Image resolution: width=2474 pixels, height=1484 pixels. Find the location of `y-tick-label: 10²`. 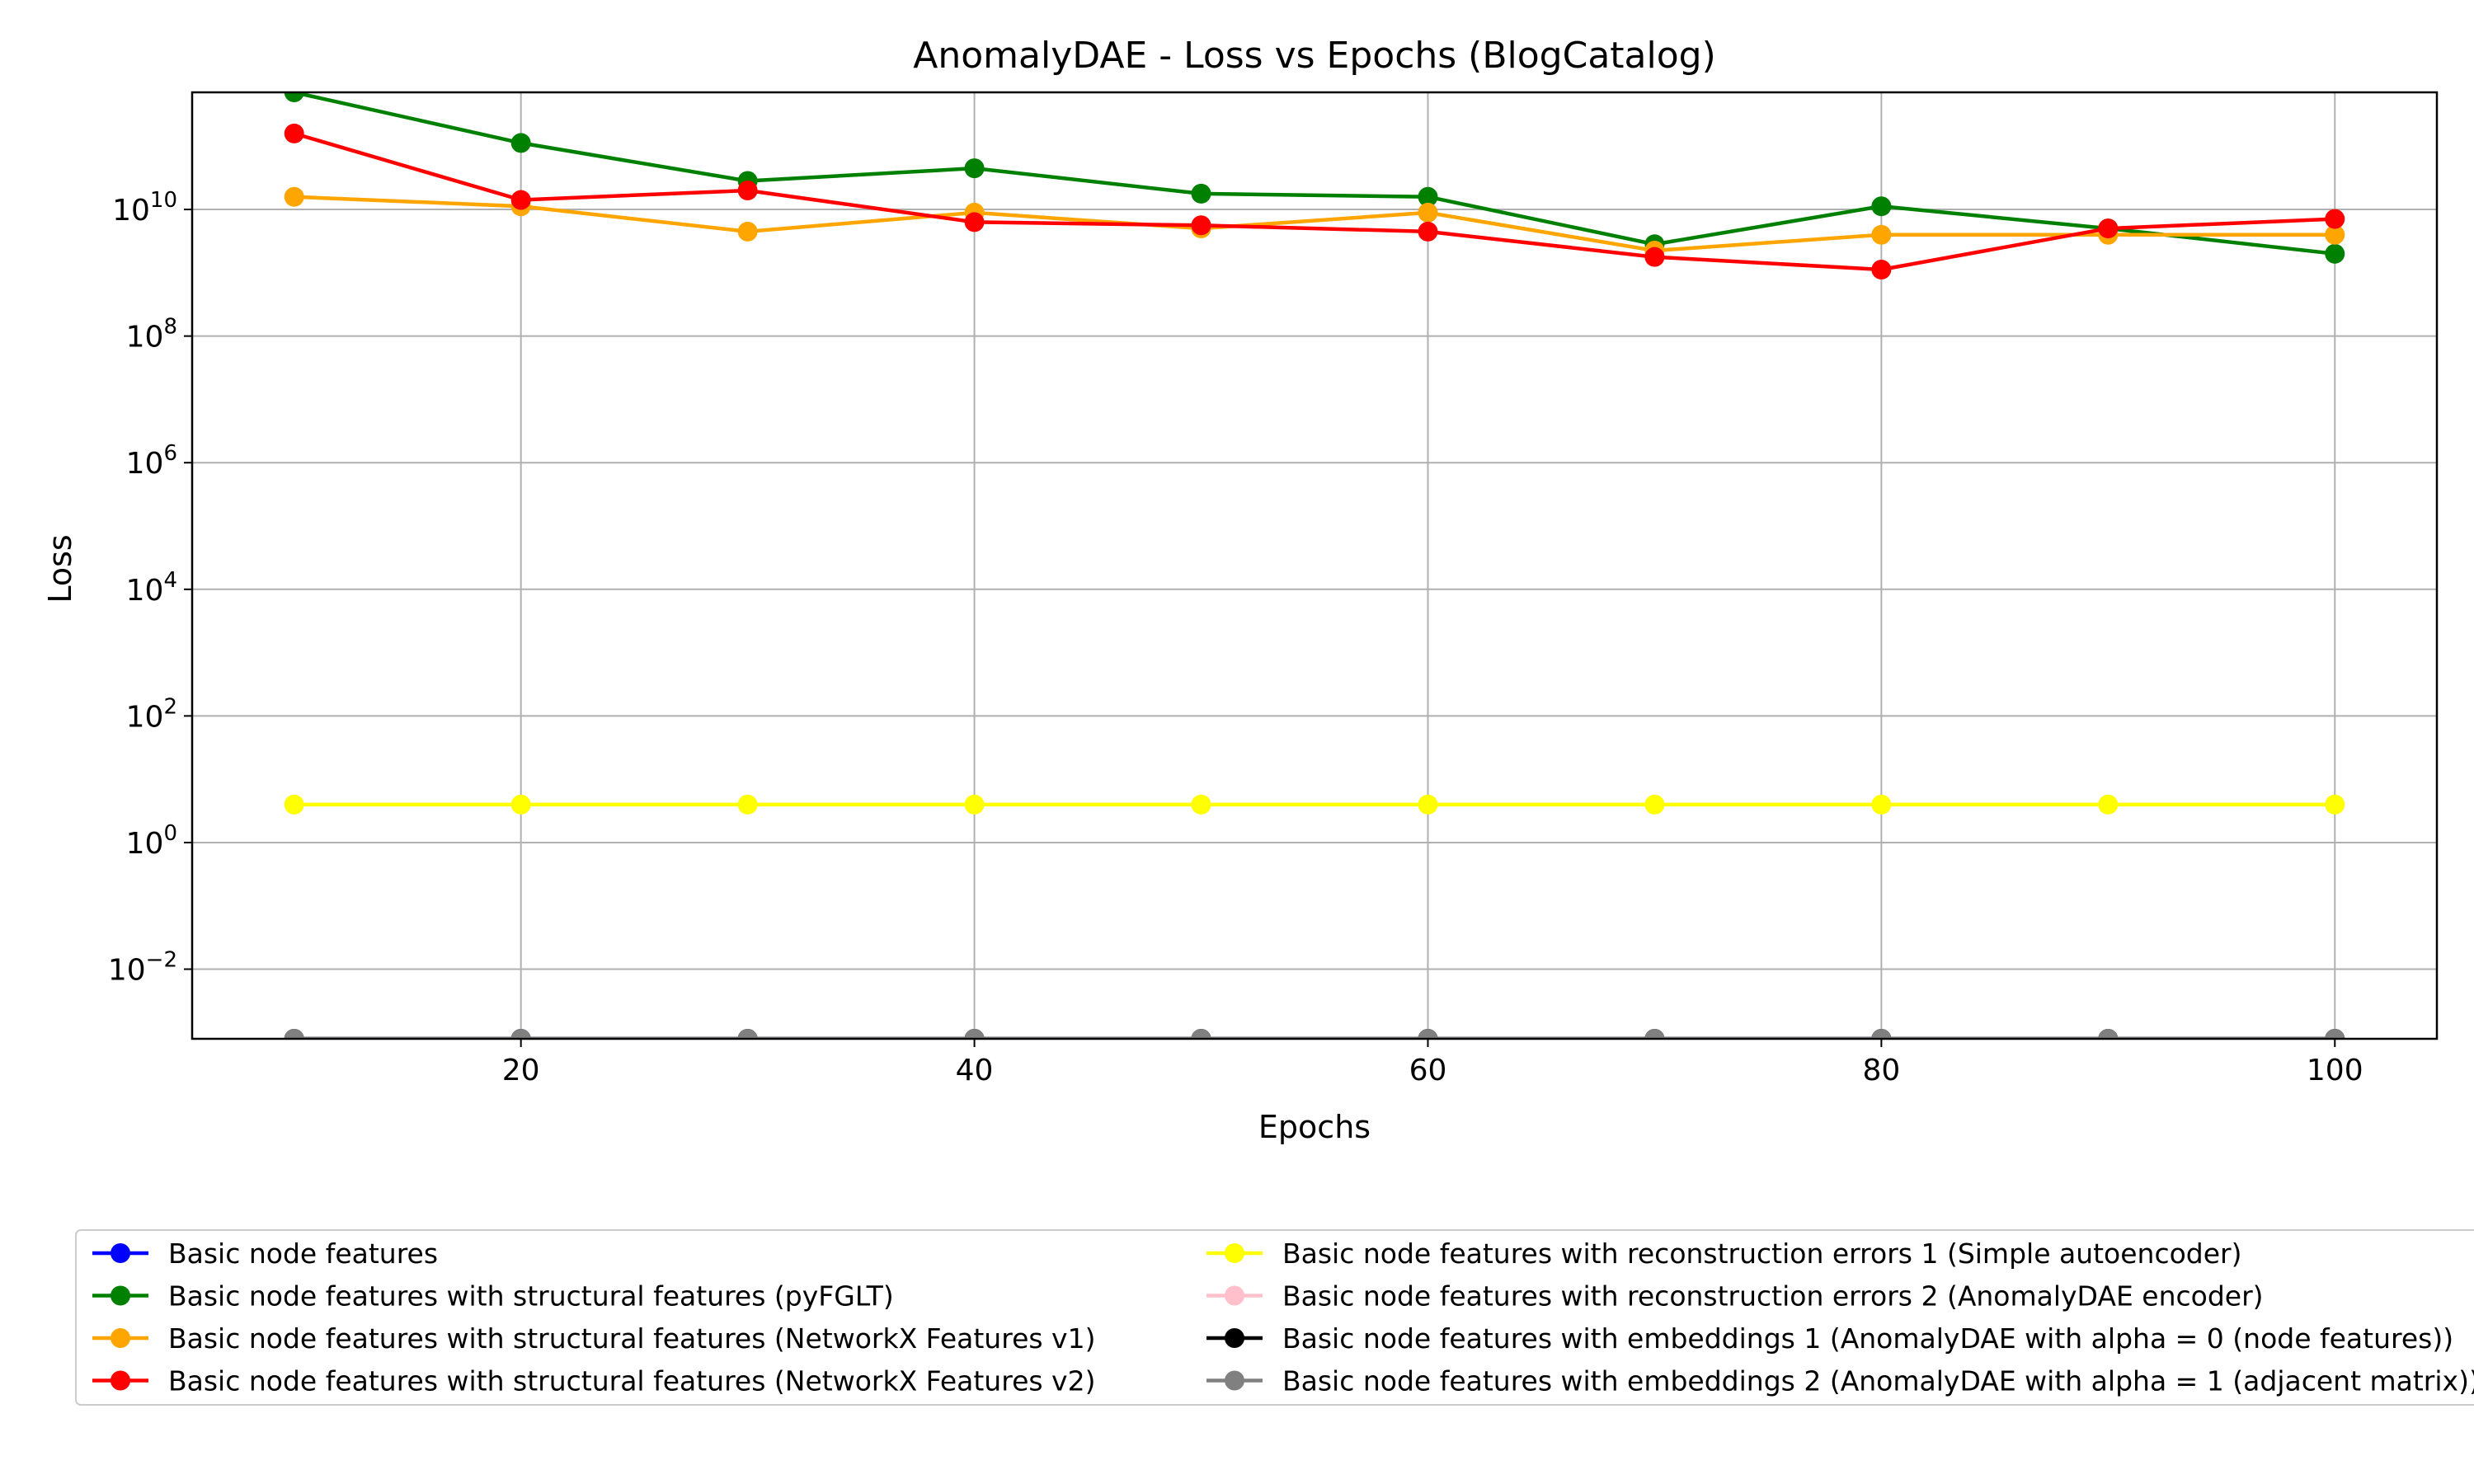

y-tick-label: 10² is located at coordinates (151, 714).